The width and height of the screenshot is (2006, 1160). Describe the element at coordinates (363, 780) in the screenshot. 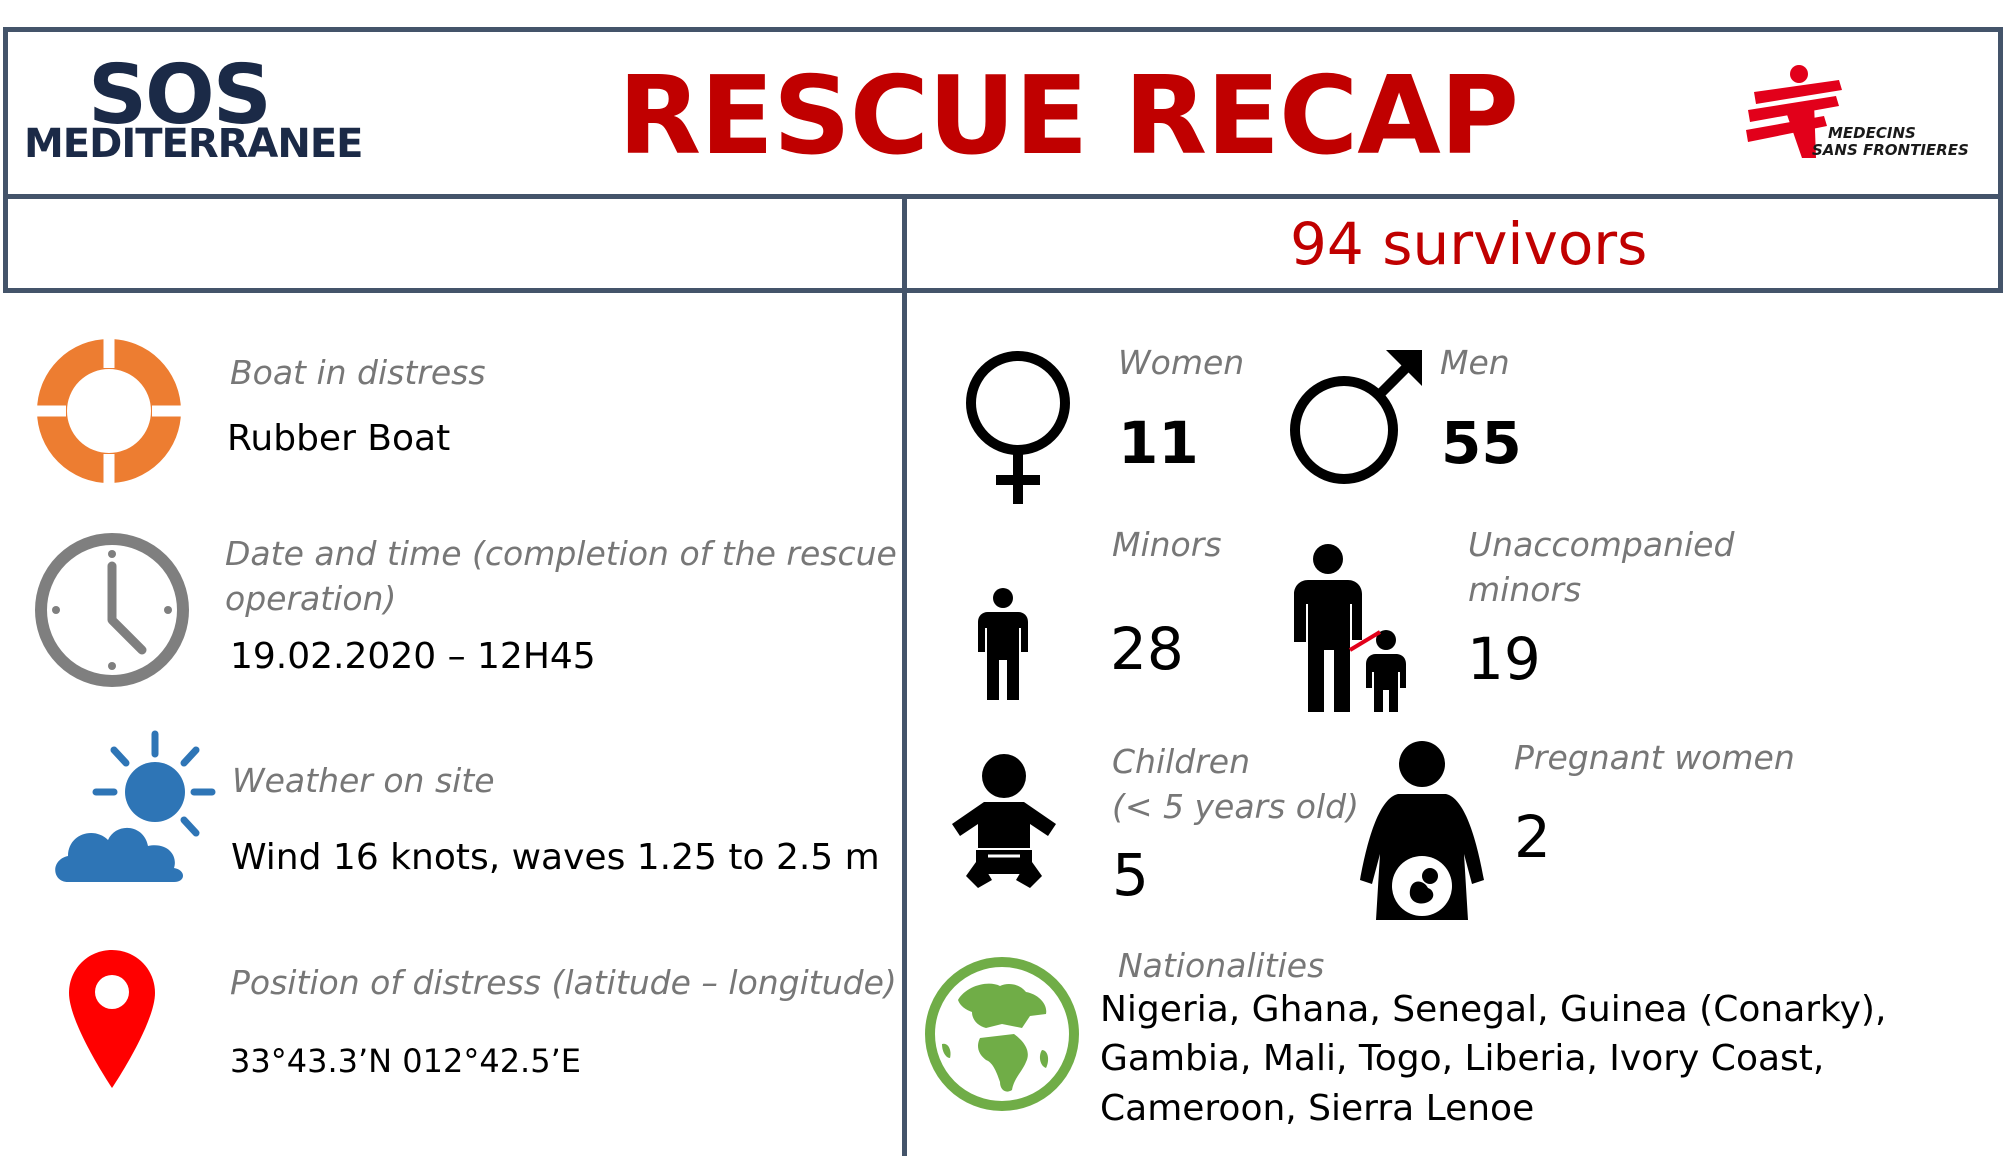

I see `weather-label: Weather on site` at that location.